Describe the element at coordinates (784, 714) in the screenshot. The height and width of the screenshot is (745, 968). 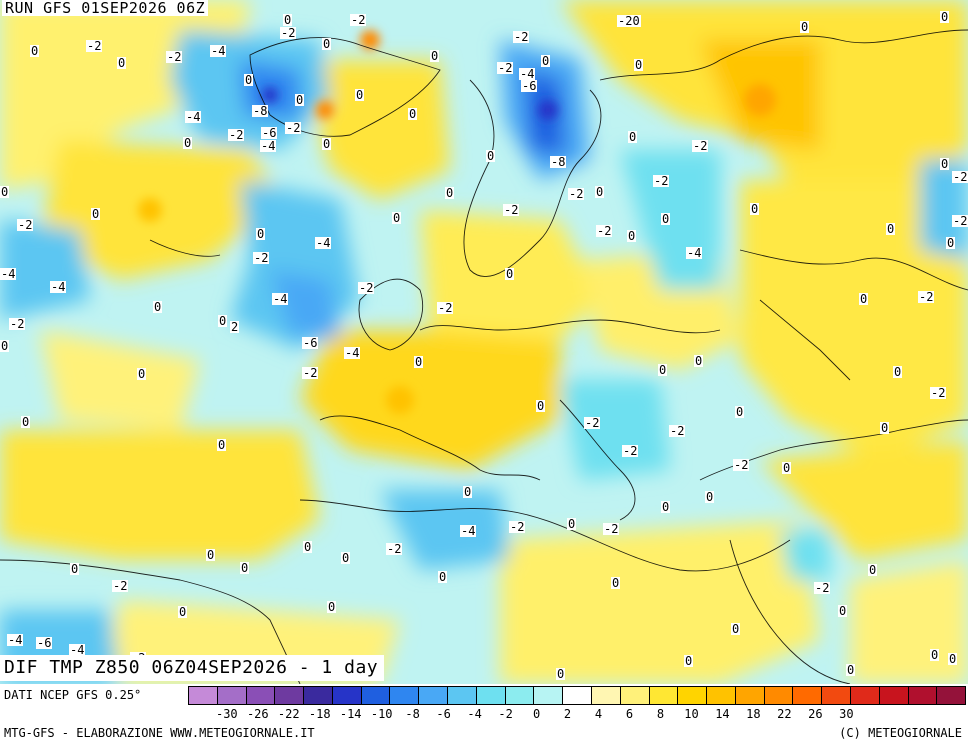
I see `color-scale-tick-label: 22` at that location.